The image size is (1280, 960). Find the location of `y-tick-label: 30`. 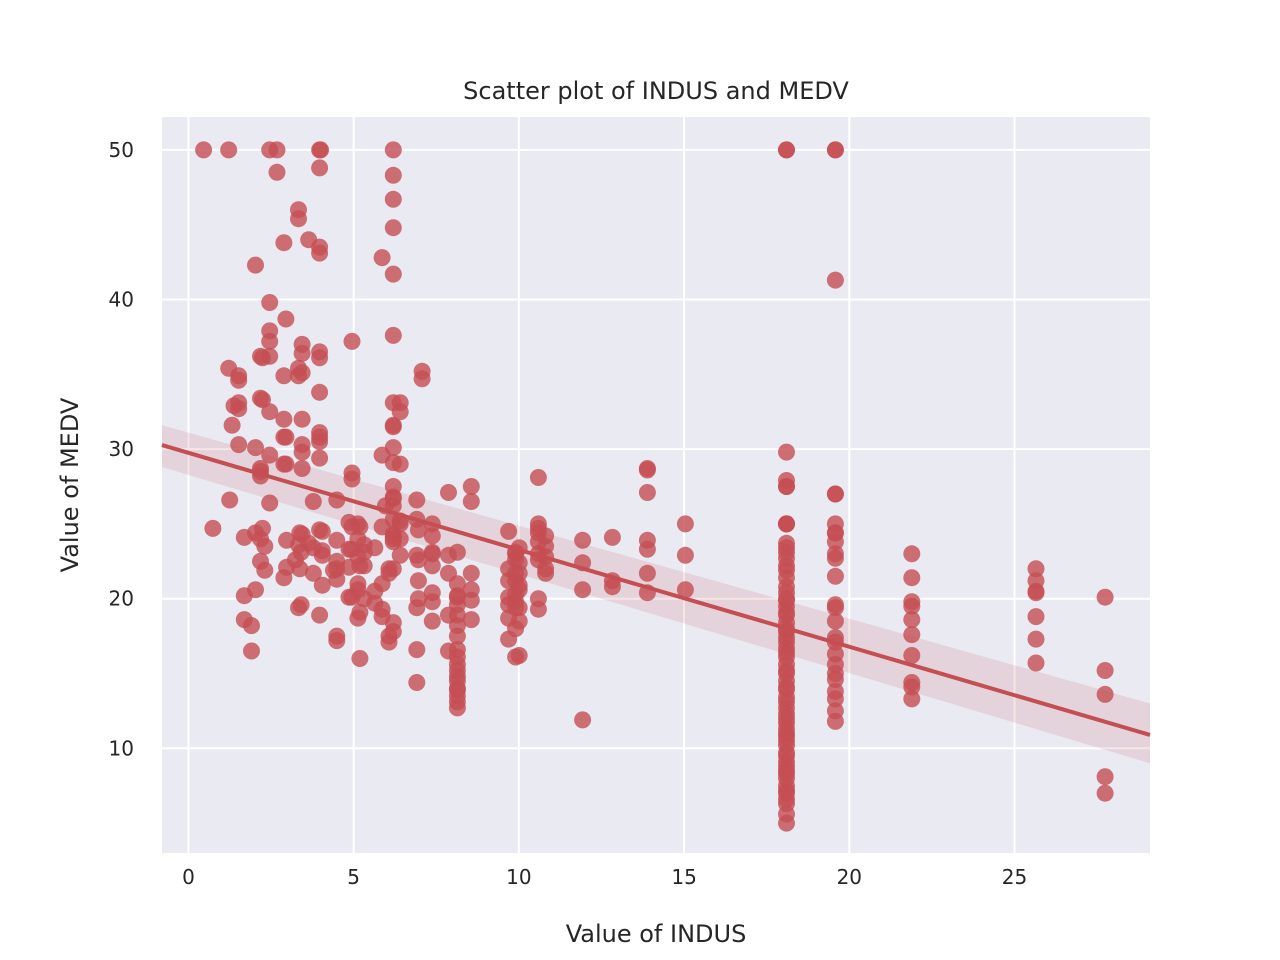

y-tick-label: 30 is located at coordinates (121, 449).